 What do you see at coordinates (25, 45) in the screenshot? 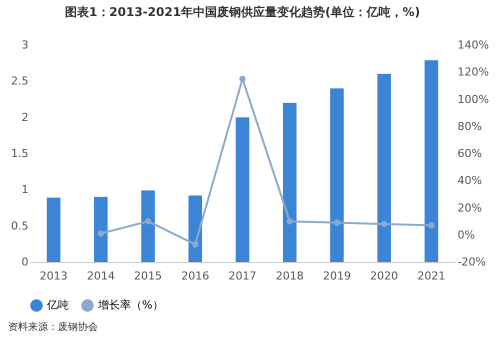
I see `y-tick-label: 3` at bounding box center [25, 45].